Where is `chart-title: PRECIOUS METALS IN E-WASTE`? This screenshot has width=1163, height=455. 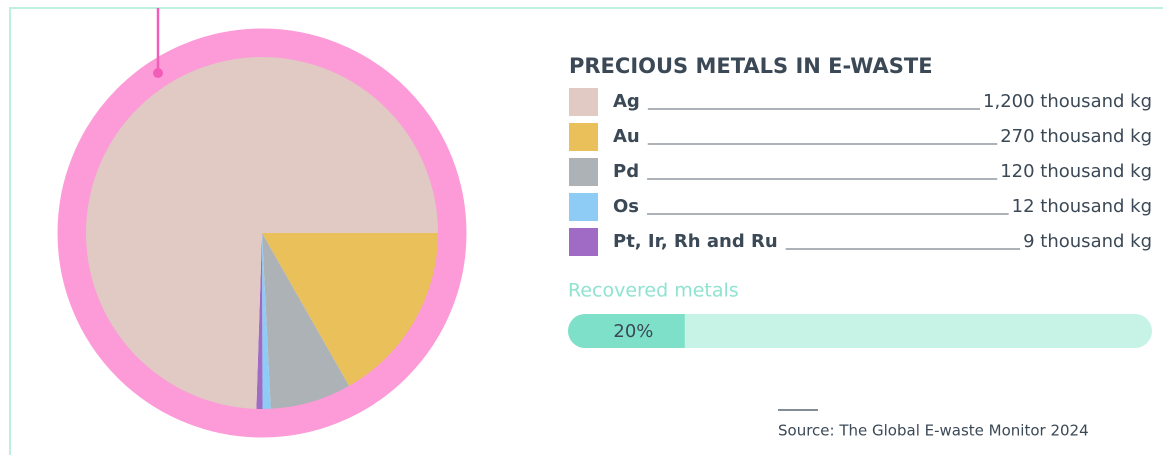 chart-title: PRECIOUS METALS IN E-WASTE is located at coordinates (751, 66).